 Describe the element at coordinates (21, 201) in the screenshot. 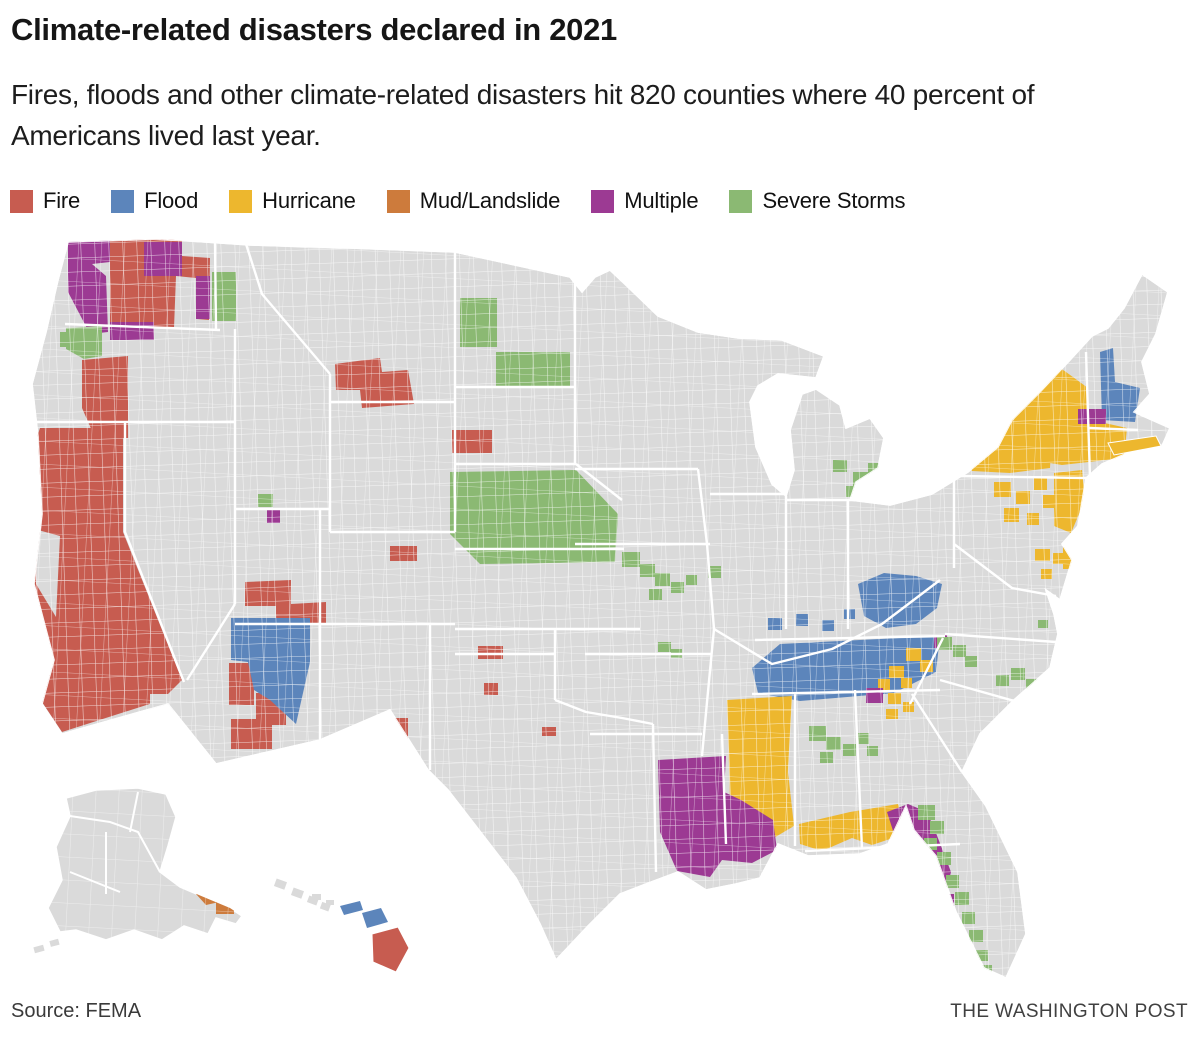

I see `fire-swatch` at that location.